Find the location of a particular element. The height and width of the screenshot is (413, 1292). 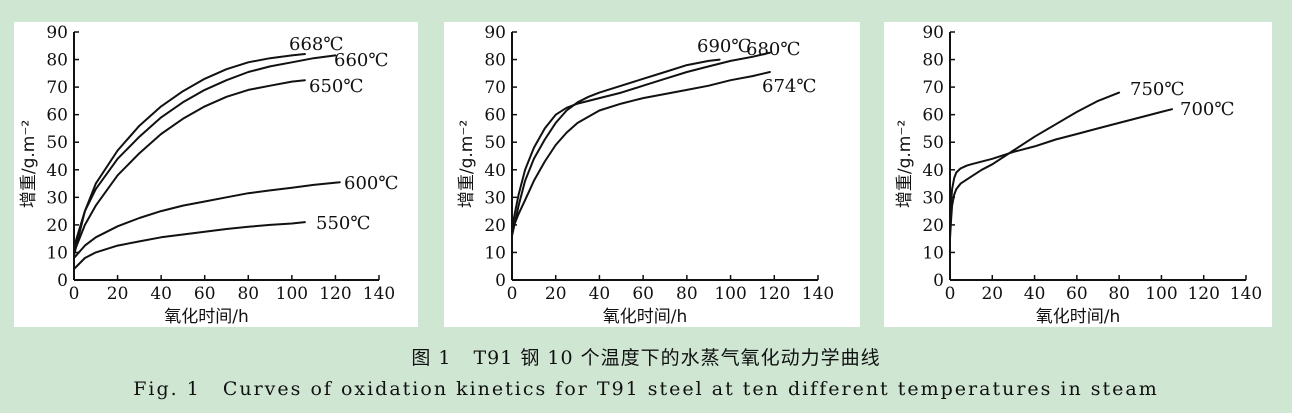

y-tick-label-3: 80 is located at coordinates (933, 61).